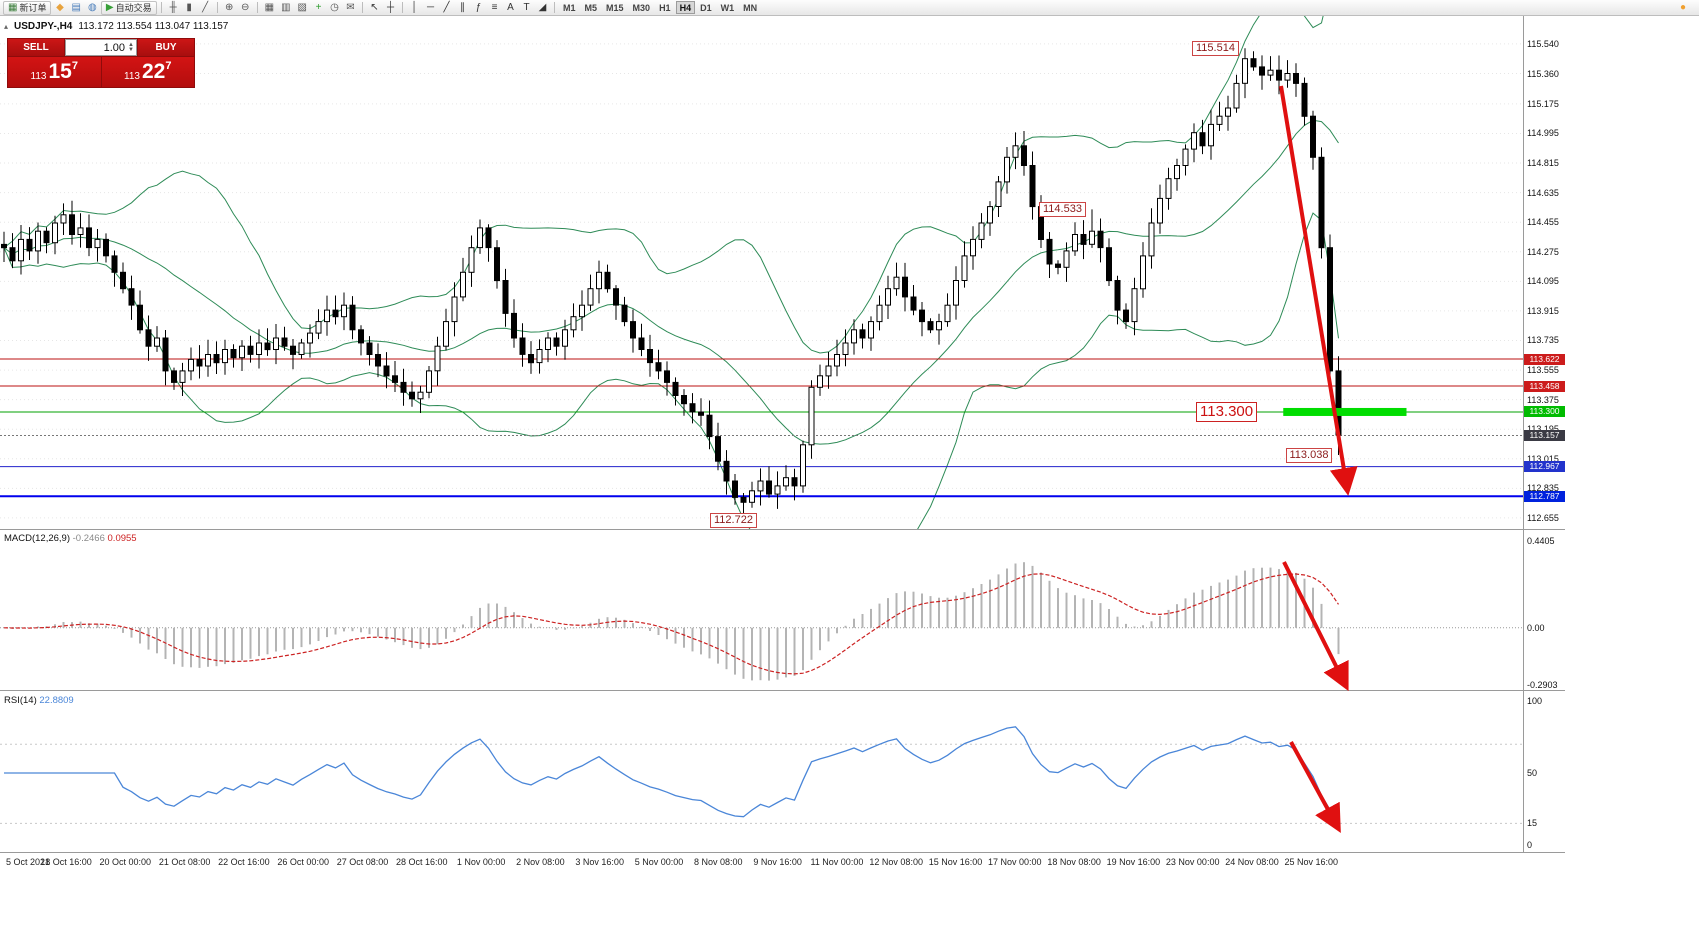 The height and width of the screenshot is (943, 1699). What do you see at coordinates (542, 8) in the screenshot?
I see `arrows-tool-icon: ◢` at bounding box center [542, 8].